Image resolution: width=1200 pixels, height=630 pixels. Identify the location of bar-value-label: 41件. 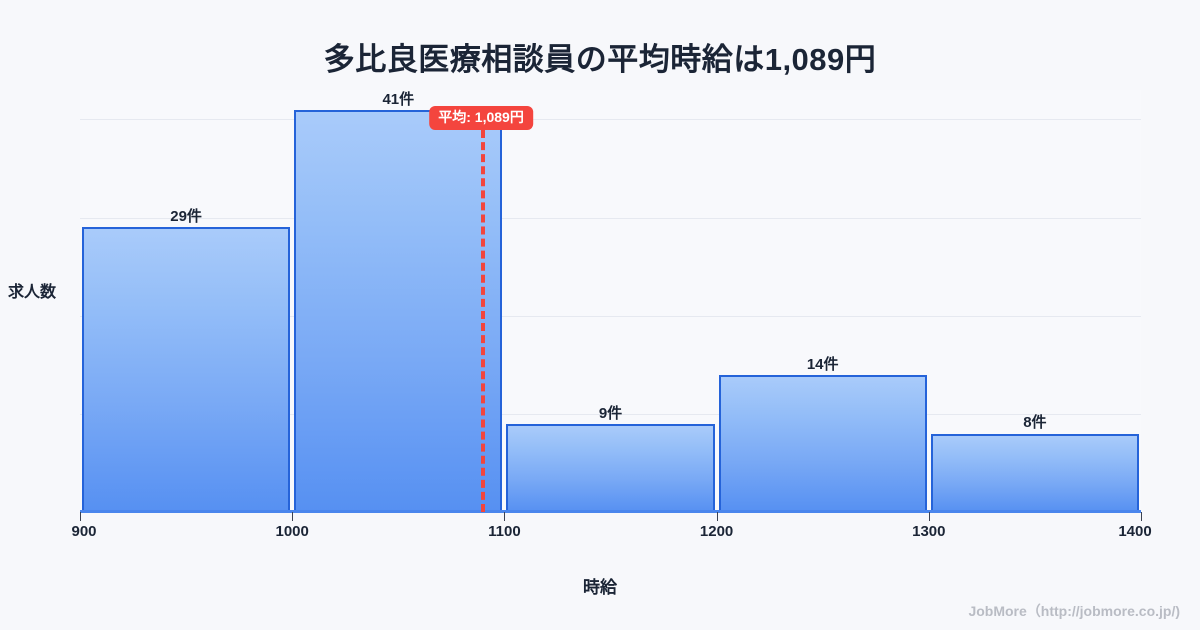
(398, 99).